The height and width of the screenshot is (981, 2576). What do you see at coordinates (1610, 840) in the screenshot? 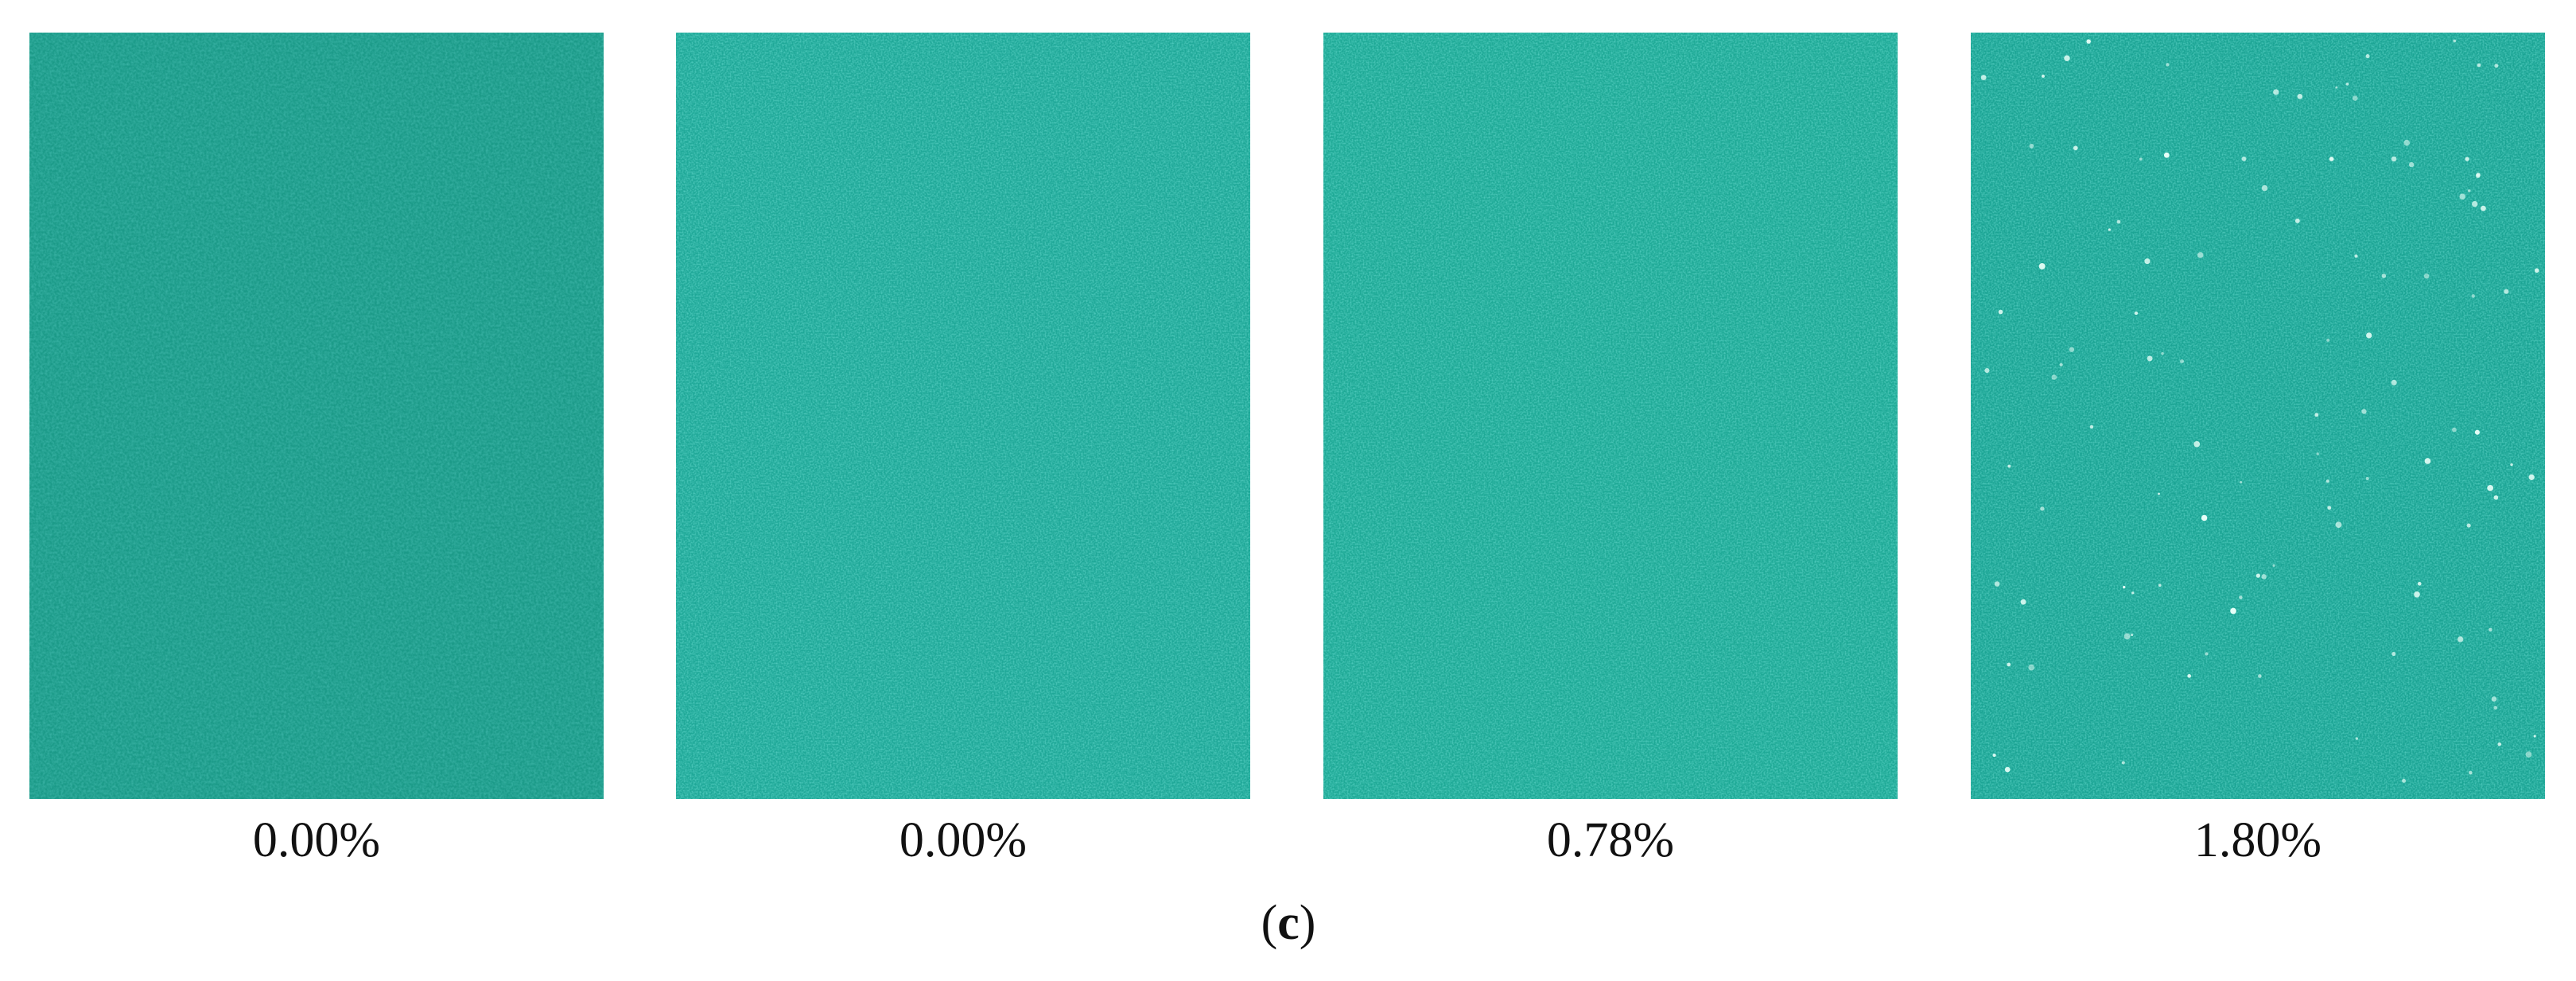
I see `sample-label: 0.78%` at bounding box center [1610, 840].